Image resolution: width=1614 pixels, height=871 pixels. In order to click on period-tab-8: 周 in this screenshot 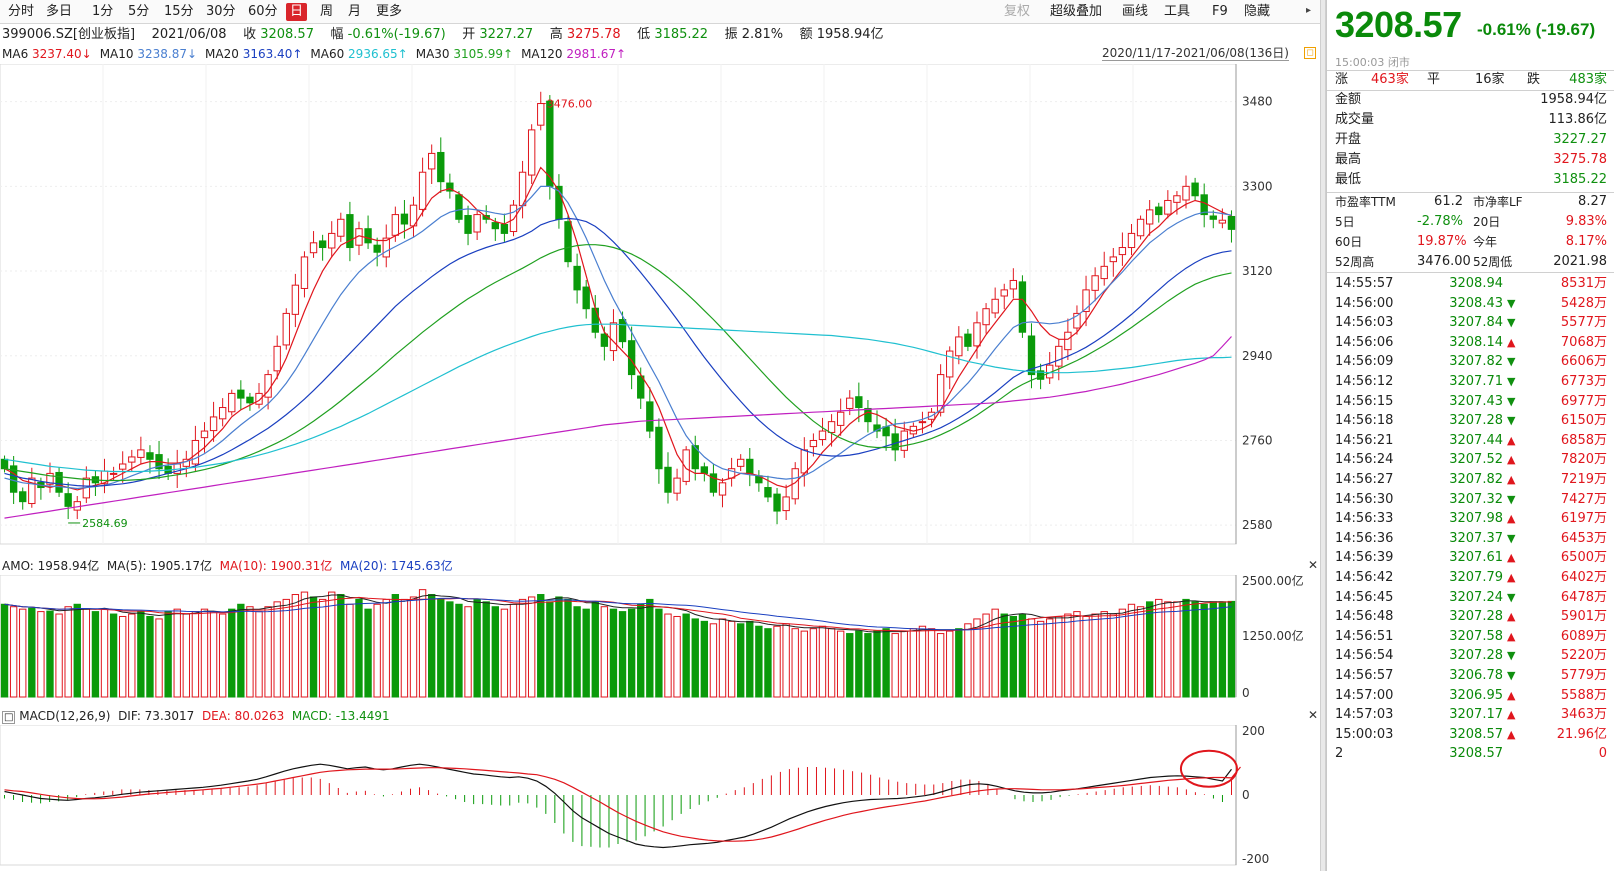, I will do `click(327, 11)`.